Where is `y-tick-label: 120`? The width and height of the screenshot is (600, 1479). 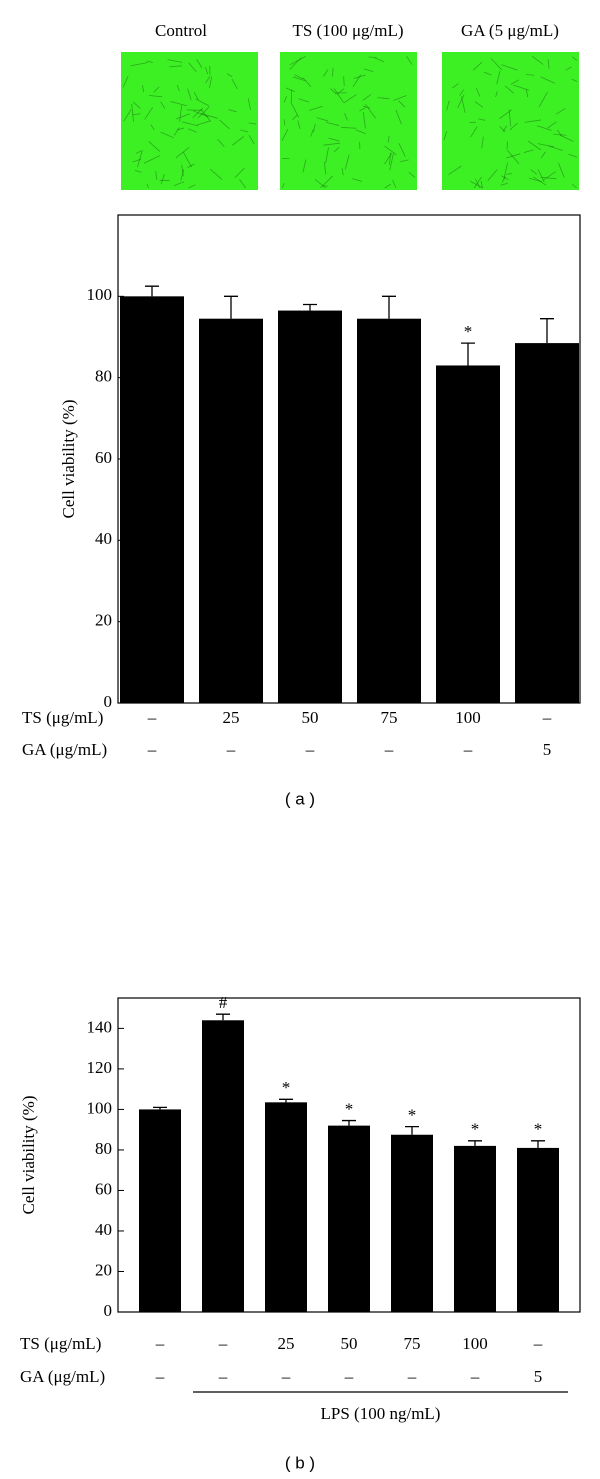
y-tick-label: 120 is located at coordinates (100, 1067).